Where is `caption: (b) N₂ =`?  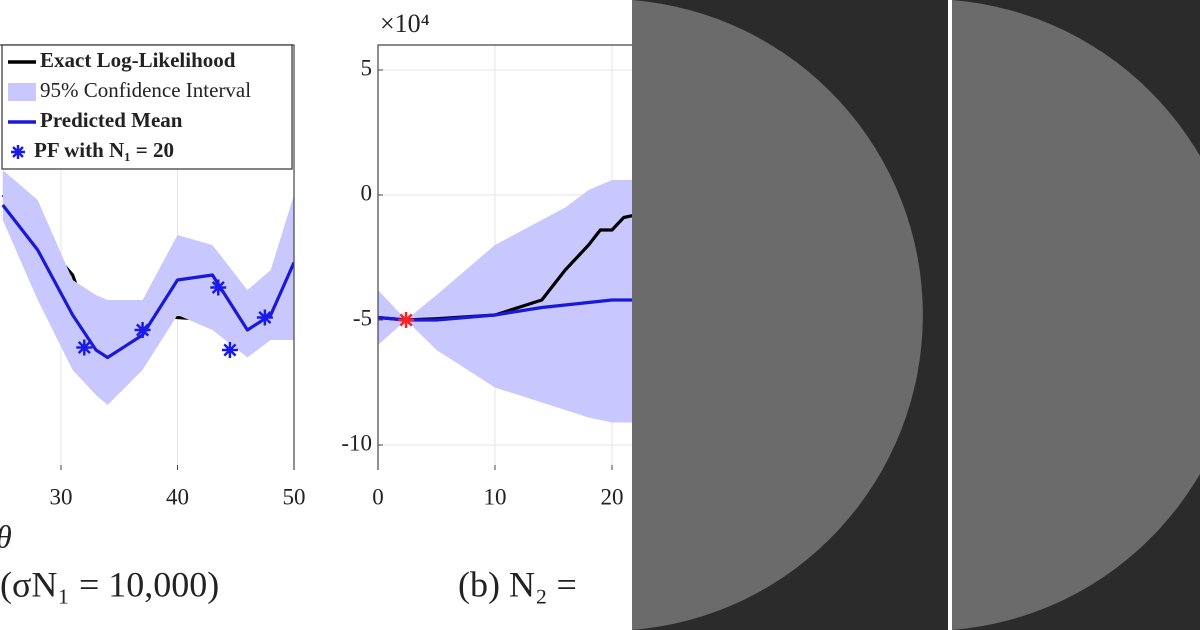 caption: (b) N₂ = is located at coordinates (517, 584).